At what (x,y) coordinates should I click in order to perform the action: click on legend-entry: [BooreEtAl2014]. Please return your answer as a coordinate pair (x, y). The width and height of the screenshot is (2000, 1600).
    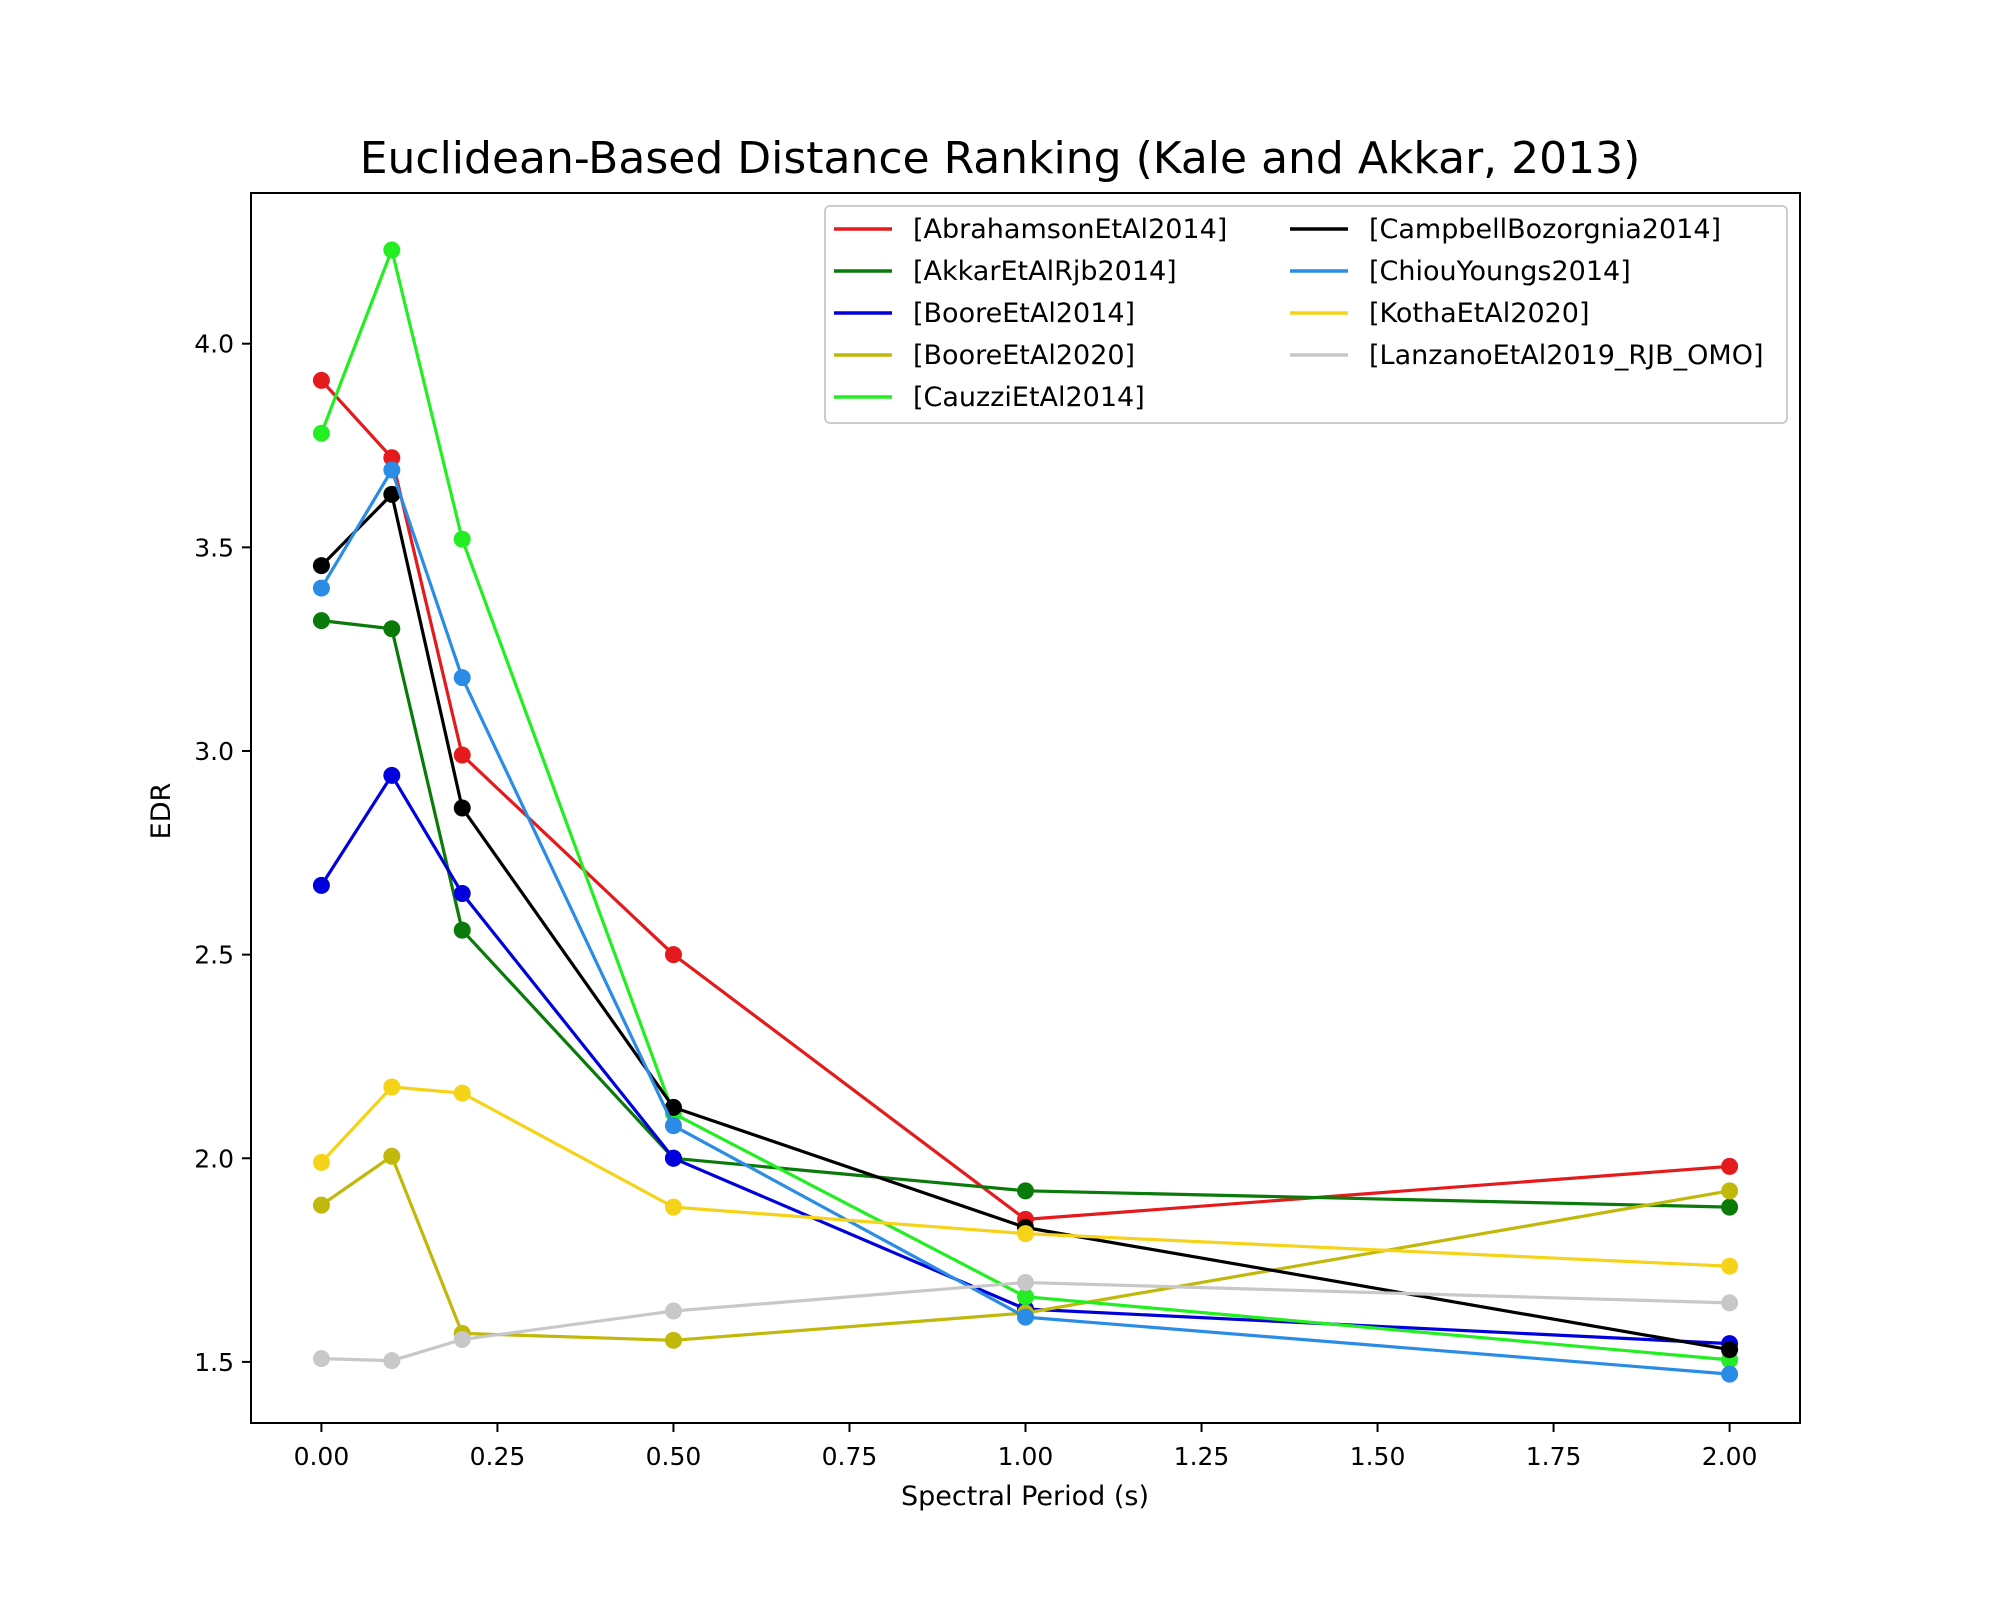
    Looking at the image, I should click on (1024, 313).